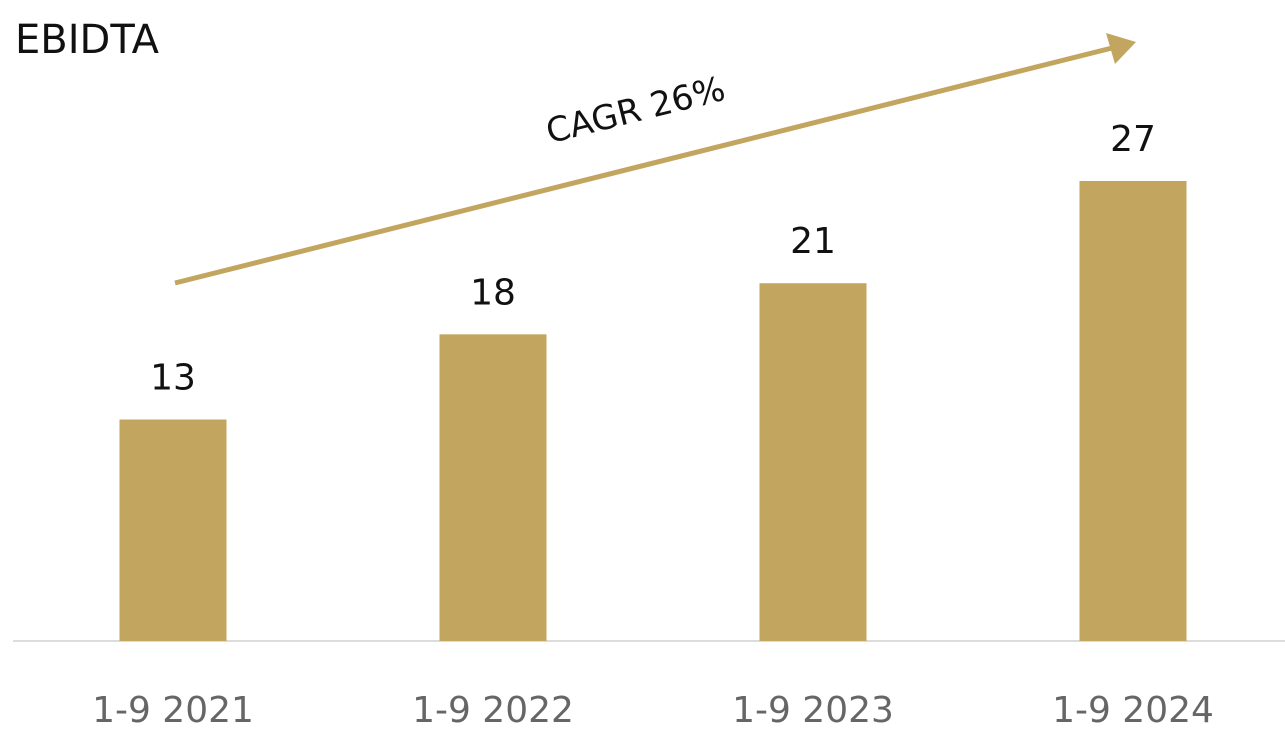 The width and height of the screenshot is (1285, 731). What do you see at coordinates (493, 292) in the screenshot?
I see `value-label: 18` at bounding box center [493, 292].